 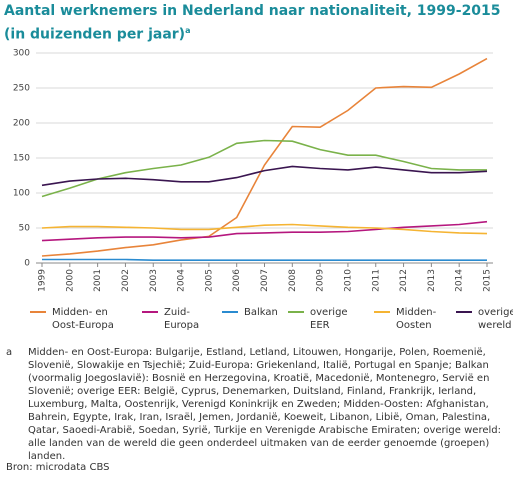 What do you see at coordinates (154, 280) in the screenshot?
I see `x-tick-label: 2003` at bounding box center [154, 280].